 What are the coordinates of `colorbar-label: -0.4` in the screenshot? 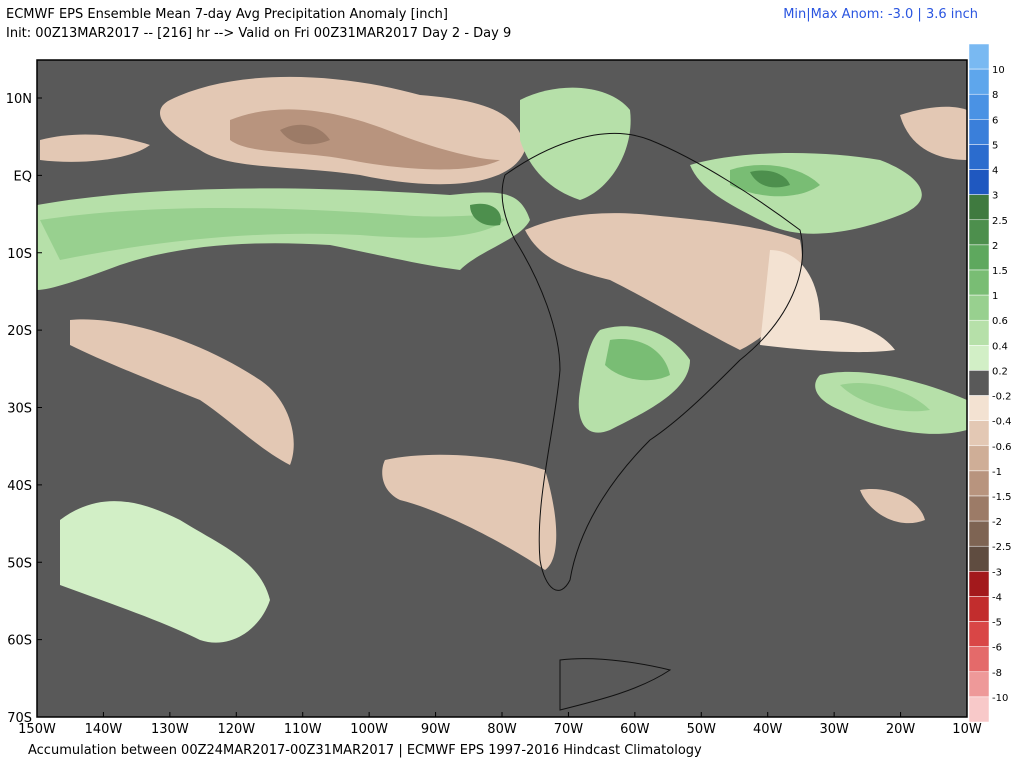 It's located at (1002, 422).